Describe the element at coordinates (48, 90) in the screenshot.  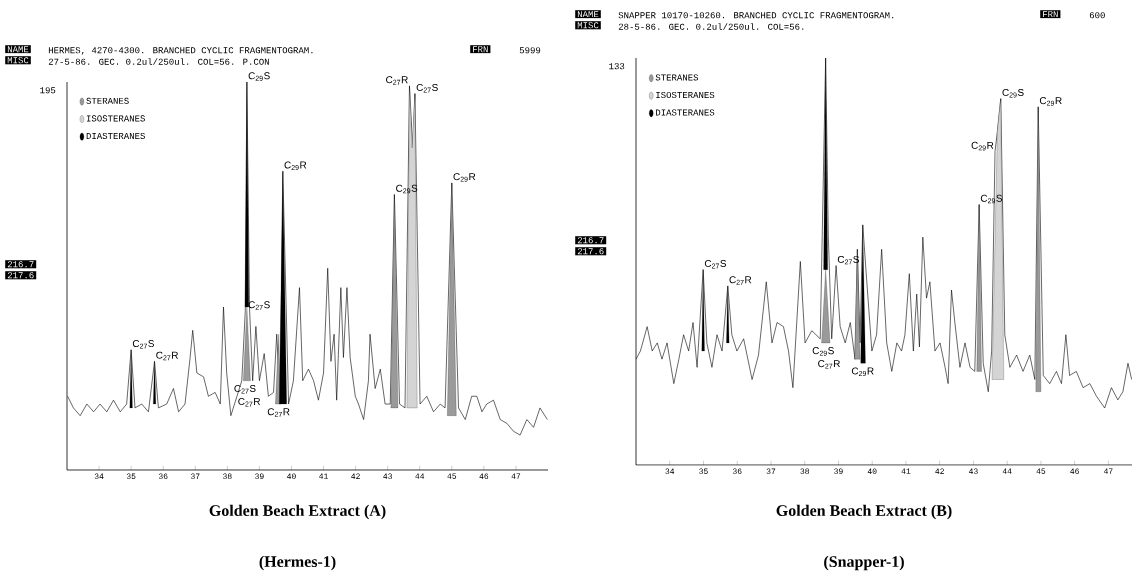
I see `text: 195` at that location.